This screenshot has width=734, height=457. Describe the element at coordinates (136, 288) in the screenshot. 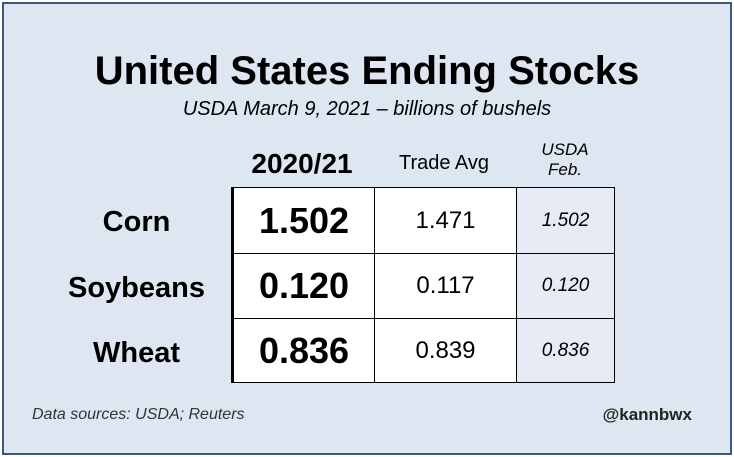

I see `row-label-soybeans: Soybeans` at that location.